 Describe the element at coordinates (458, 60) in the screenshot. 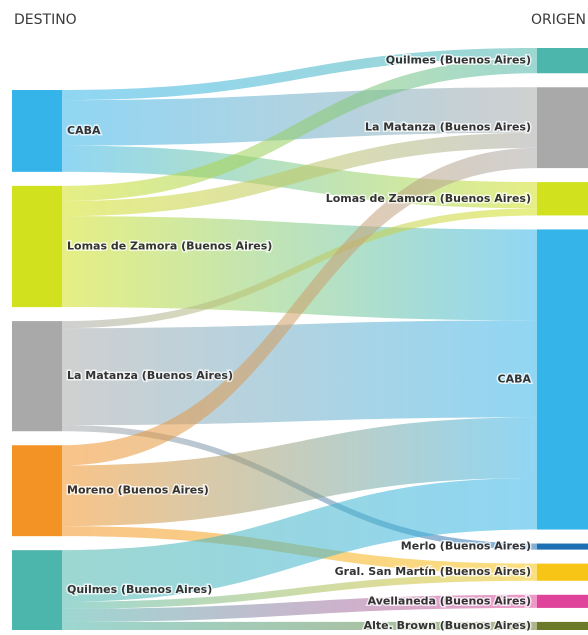

I see `right-node-label: Quilmes (Buenos Aires)` at that location.